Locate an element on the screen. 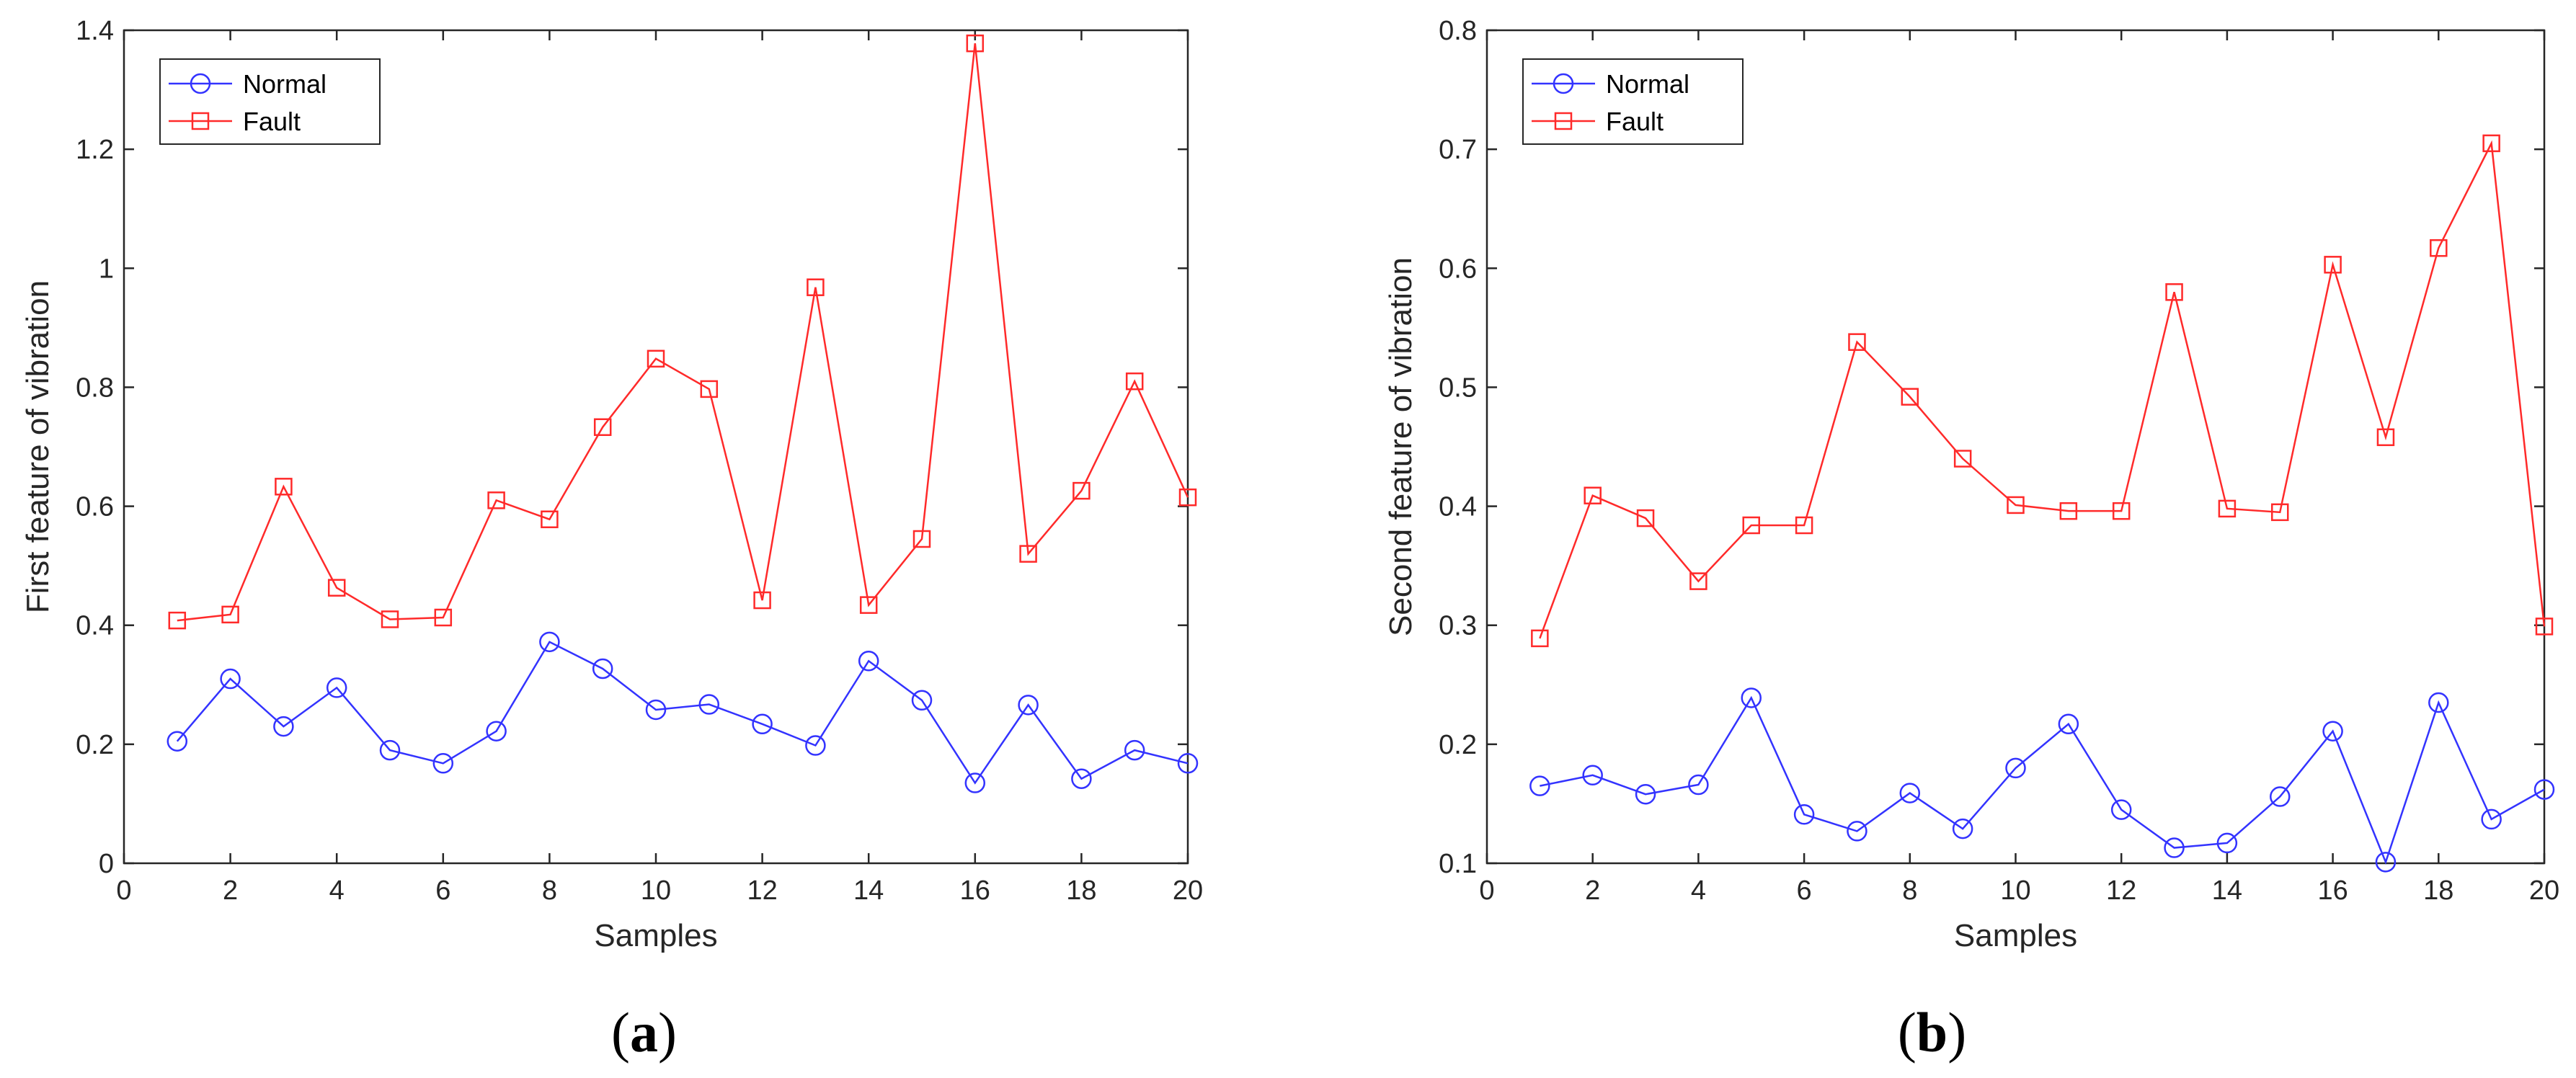  legend-label-normal: Normal is located at coordinates (1647, 84).